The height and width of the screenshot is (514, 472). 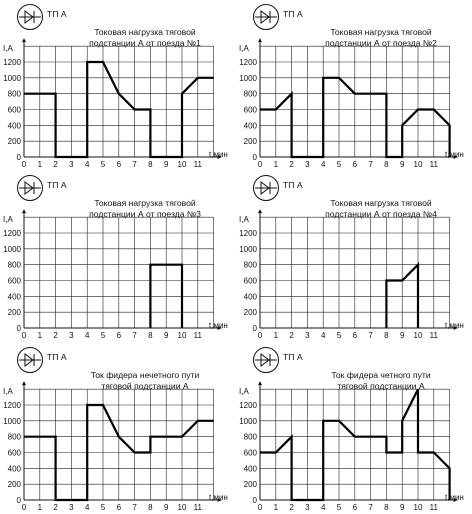 I want to click on chart-title-line: Ток фидера четного пути, so click(x=381, y=375).